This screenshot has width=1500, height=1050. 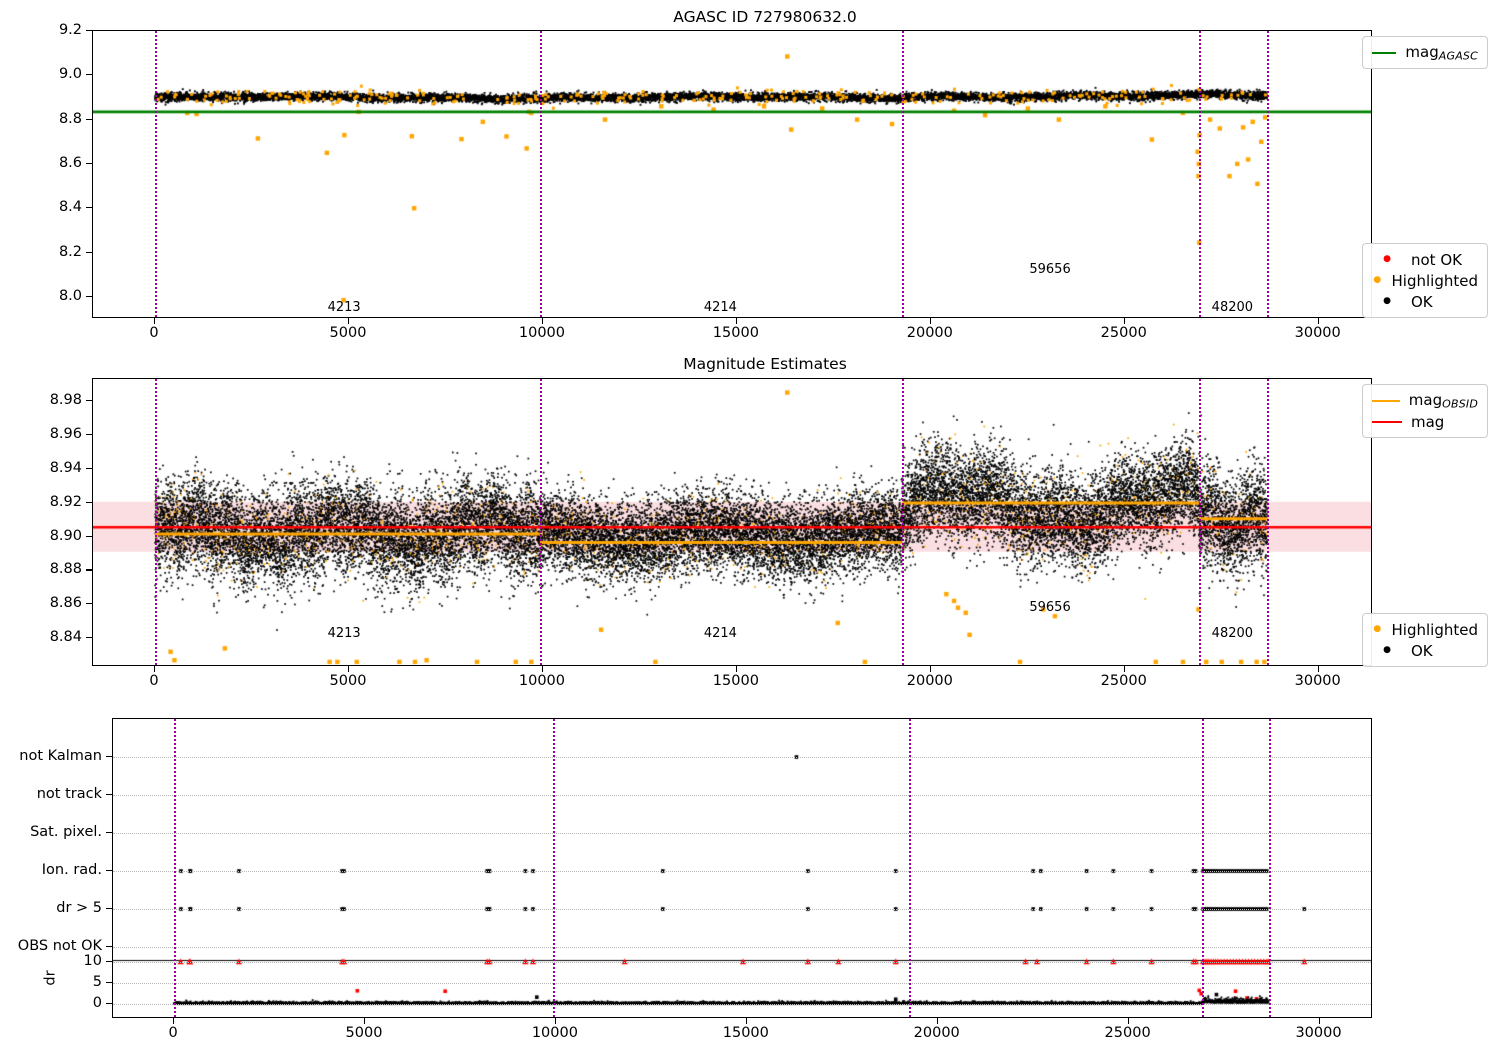 I want to click on panel3-dr-tick-label: 10, so click(x=92, y=960).